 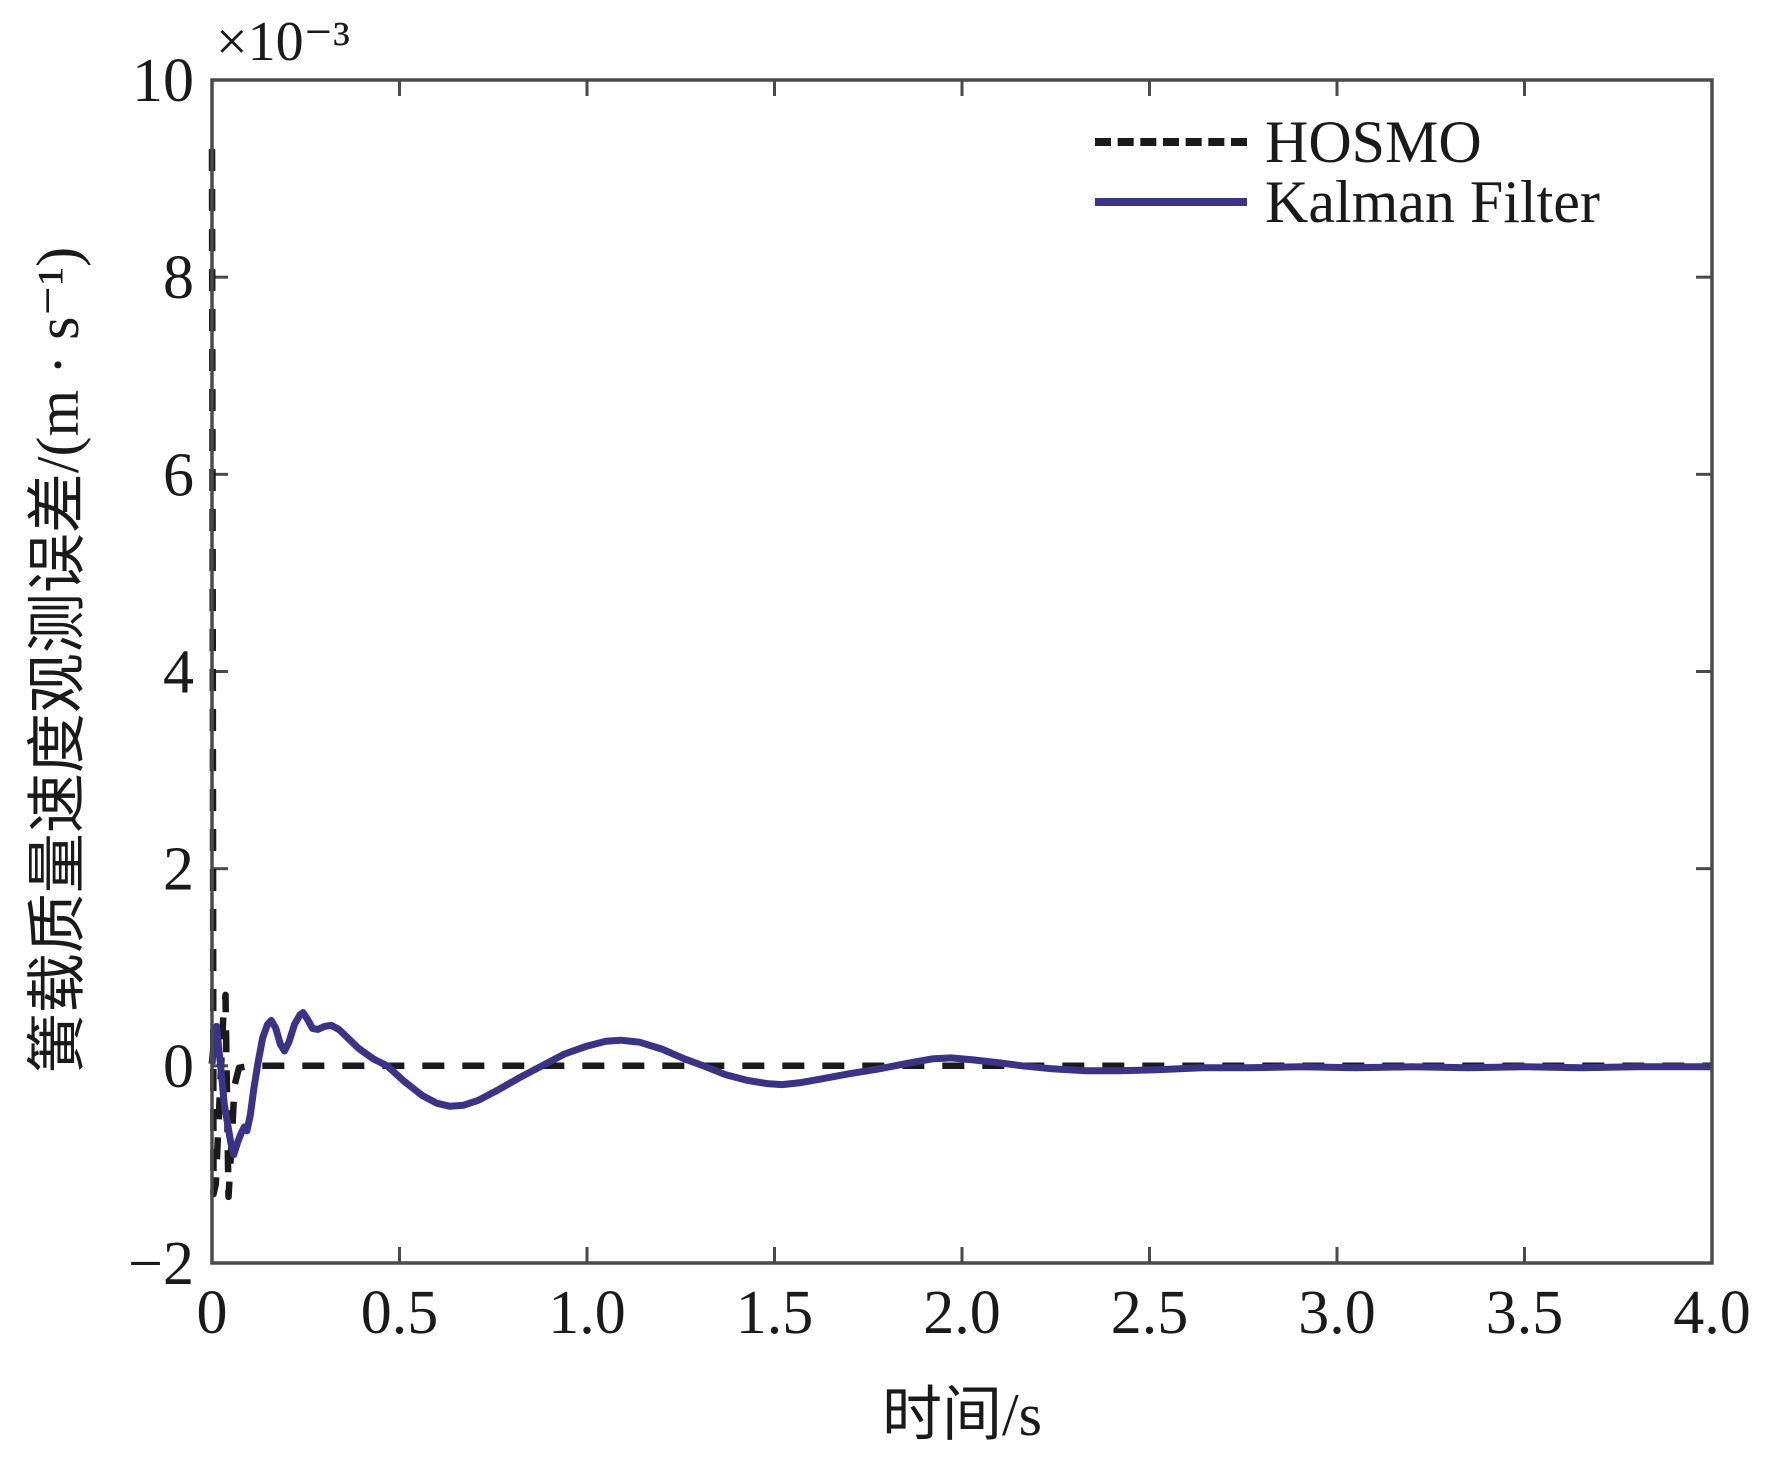 What do you see at coordinates (178, 870) in the screenshot?
I see `y-tick-label: 2` at bounding box center [178, 870].